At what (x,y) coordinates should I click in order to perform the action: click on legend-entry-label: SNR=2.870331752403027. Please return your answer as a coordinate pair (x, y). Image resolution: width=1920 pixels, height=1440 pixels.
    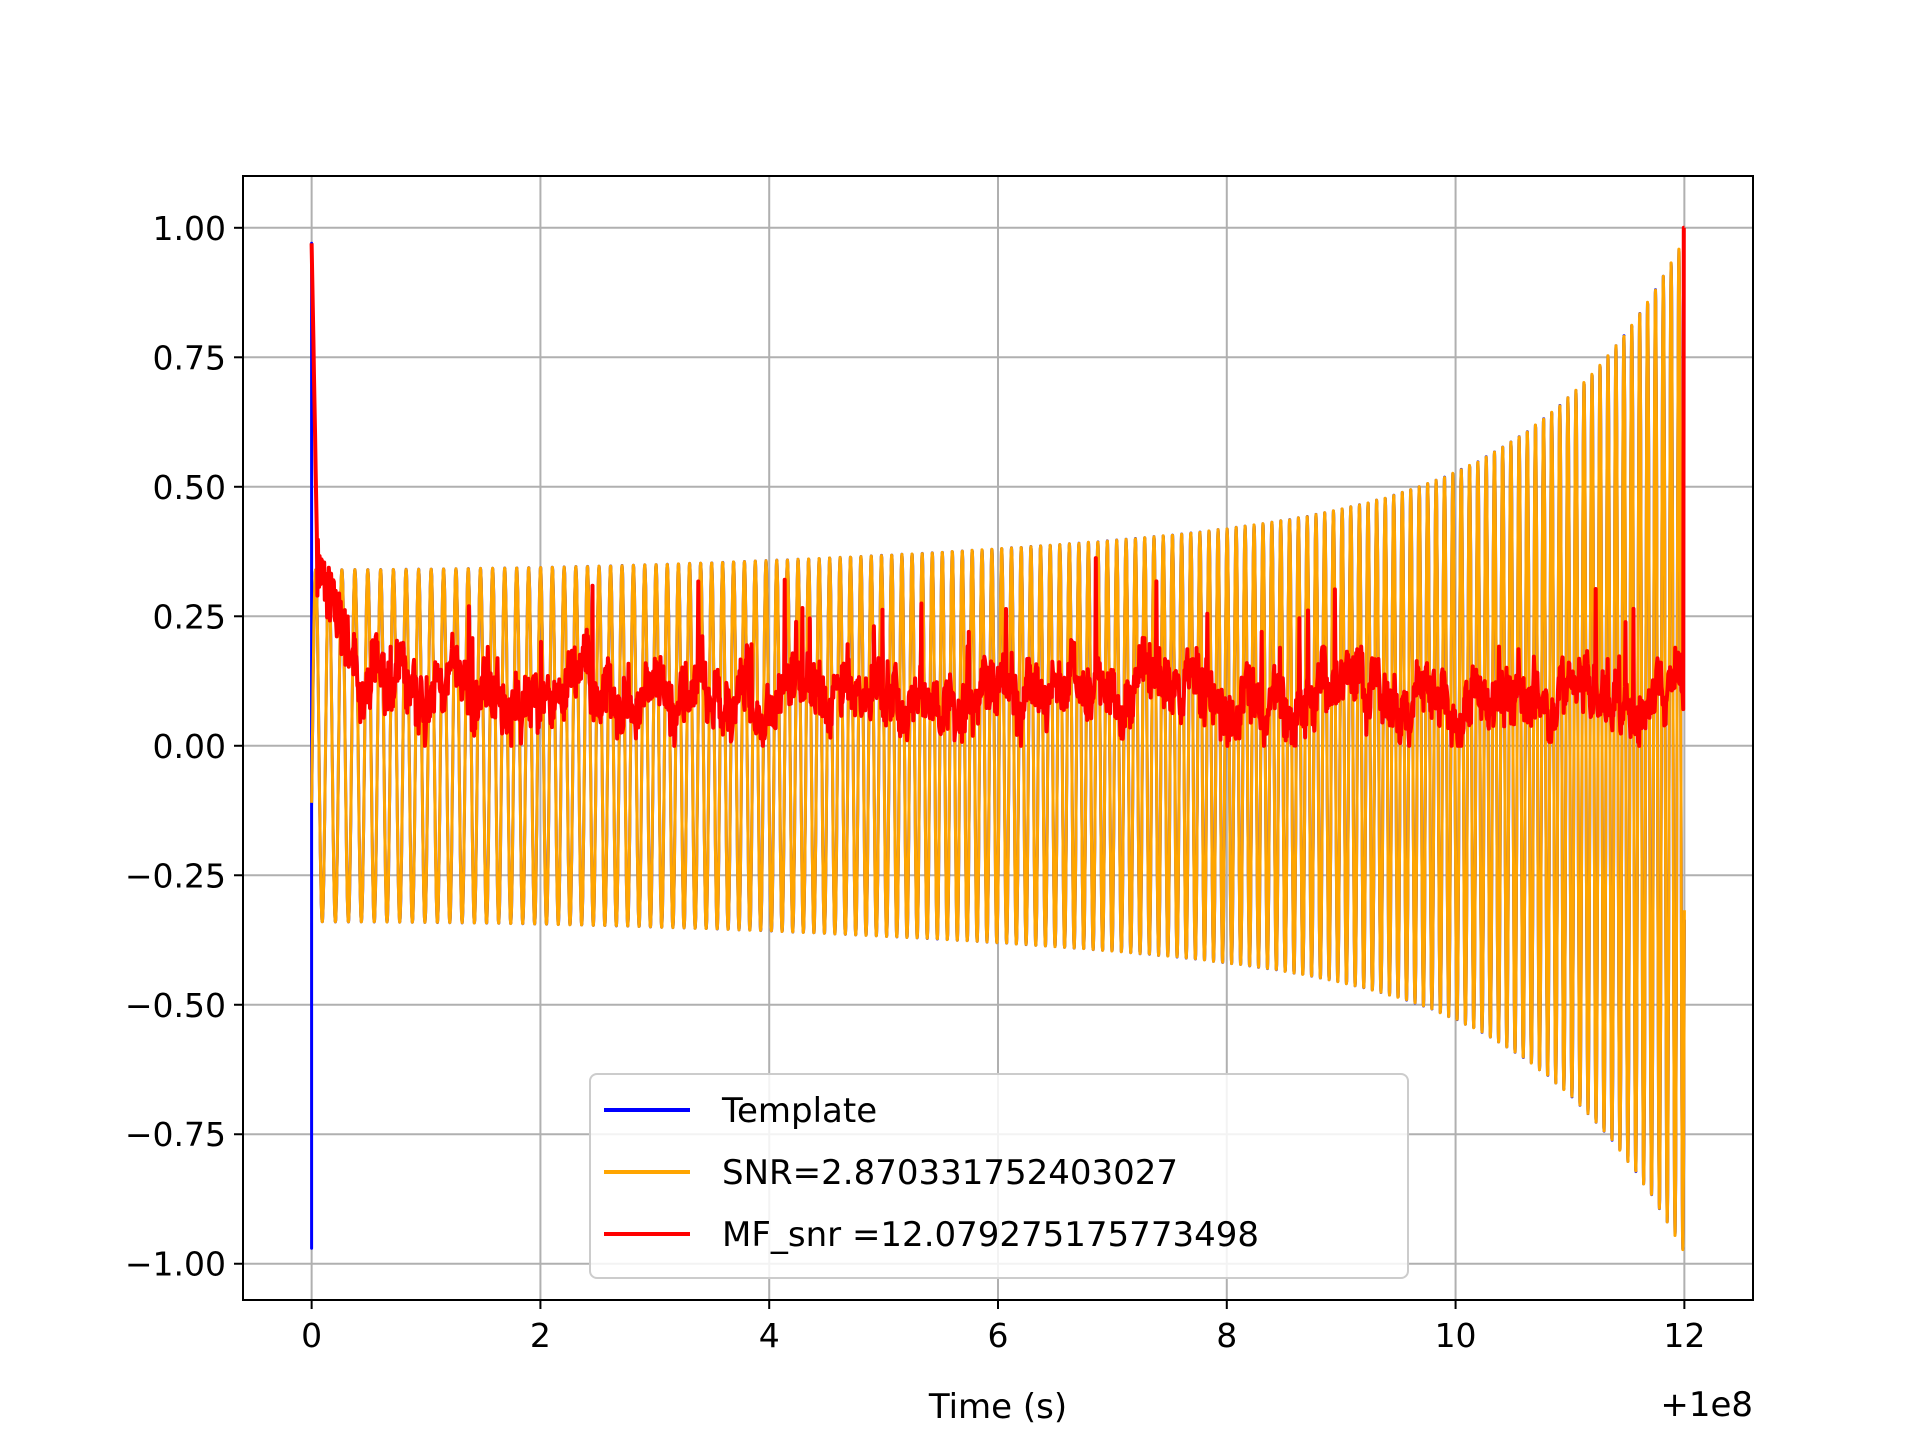
    Looking at the image, I should click on (950, 1173).